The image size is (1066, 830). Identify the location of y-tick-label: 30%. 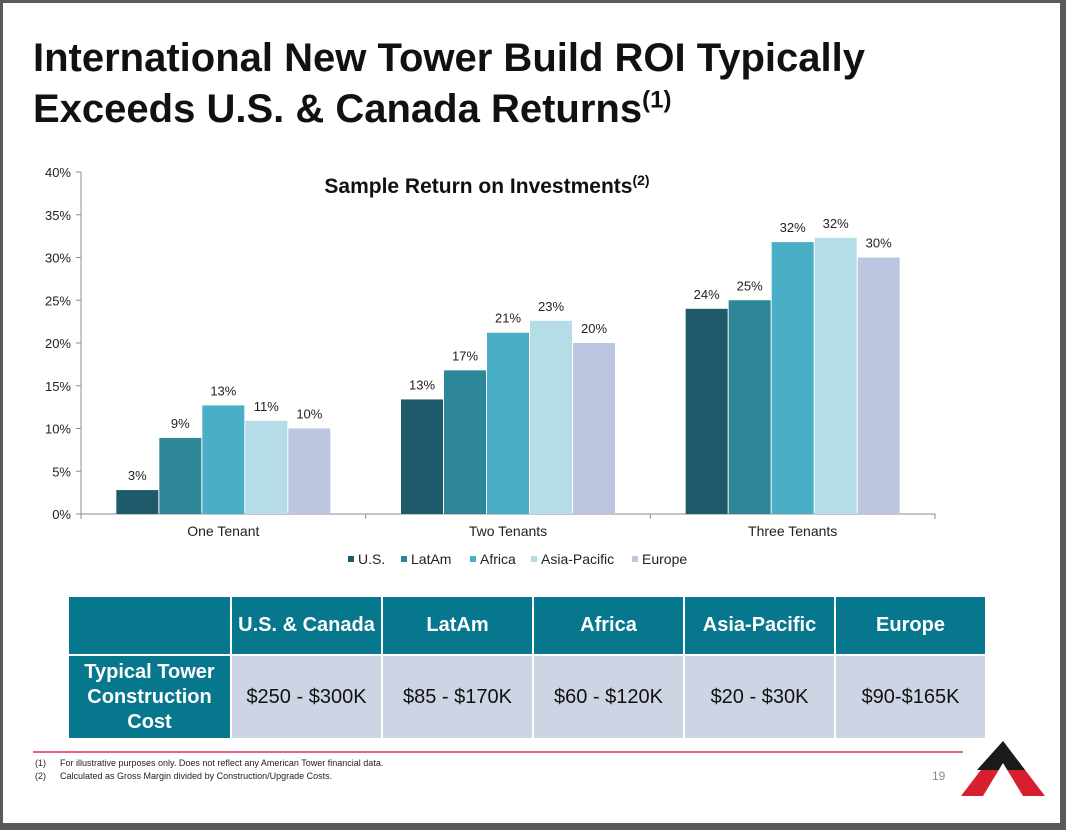
(58, 258).